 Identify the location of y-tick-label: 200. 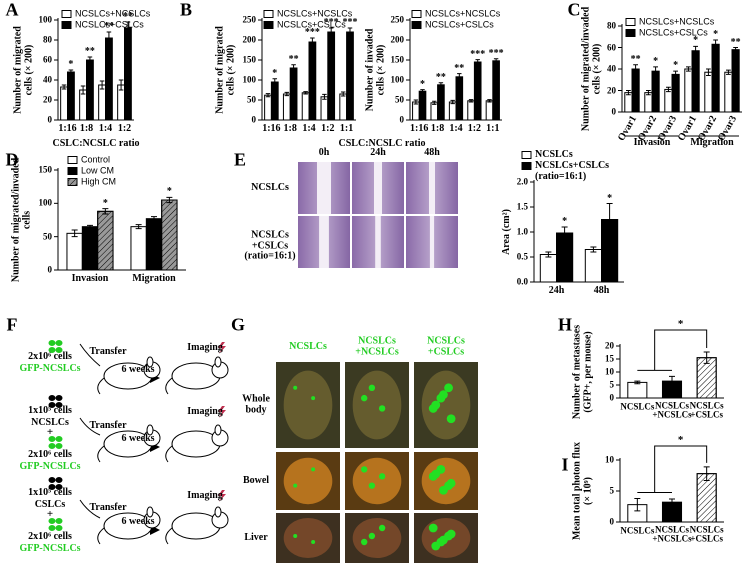
(397, 39).